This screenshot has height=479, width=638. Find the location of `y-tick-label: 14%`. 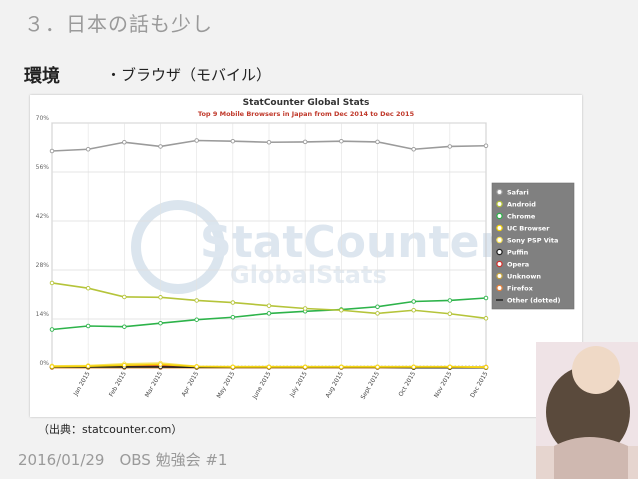

y-tick-label: 14% is located at coordinates (43, 314).